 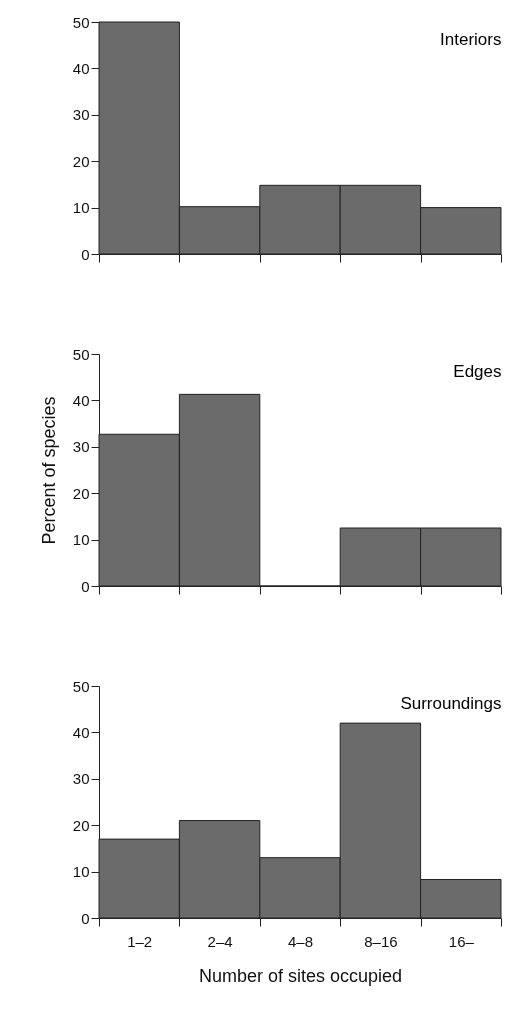 What do you see at coordinates (300, 975) in the screenshot?
I see `x-axis-title: Number of sites occupied` at bounding box center [300, 975].